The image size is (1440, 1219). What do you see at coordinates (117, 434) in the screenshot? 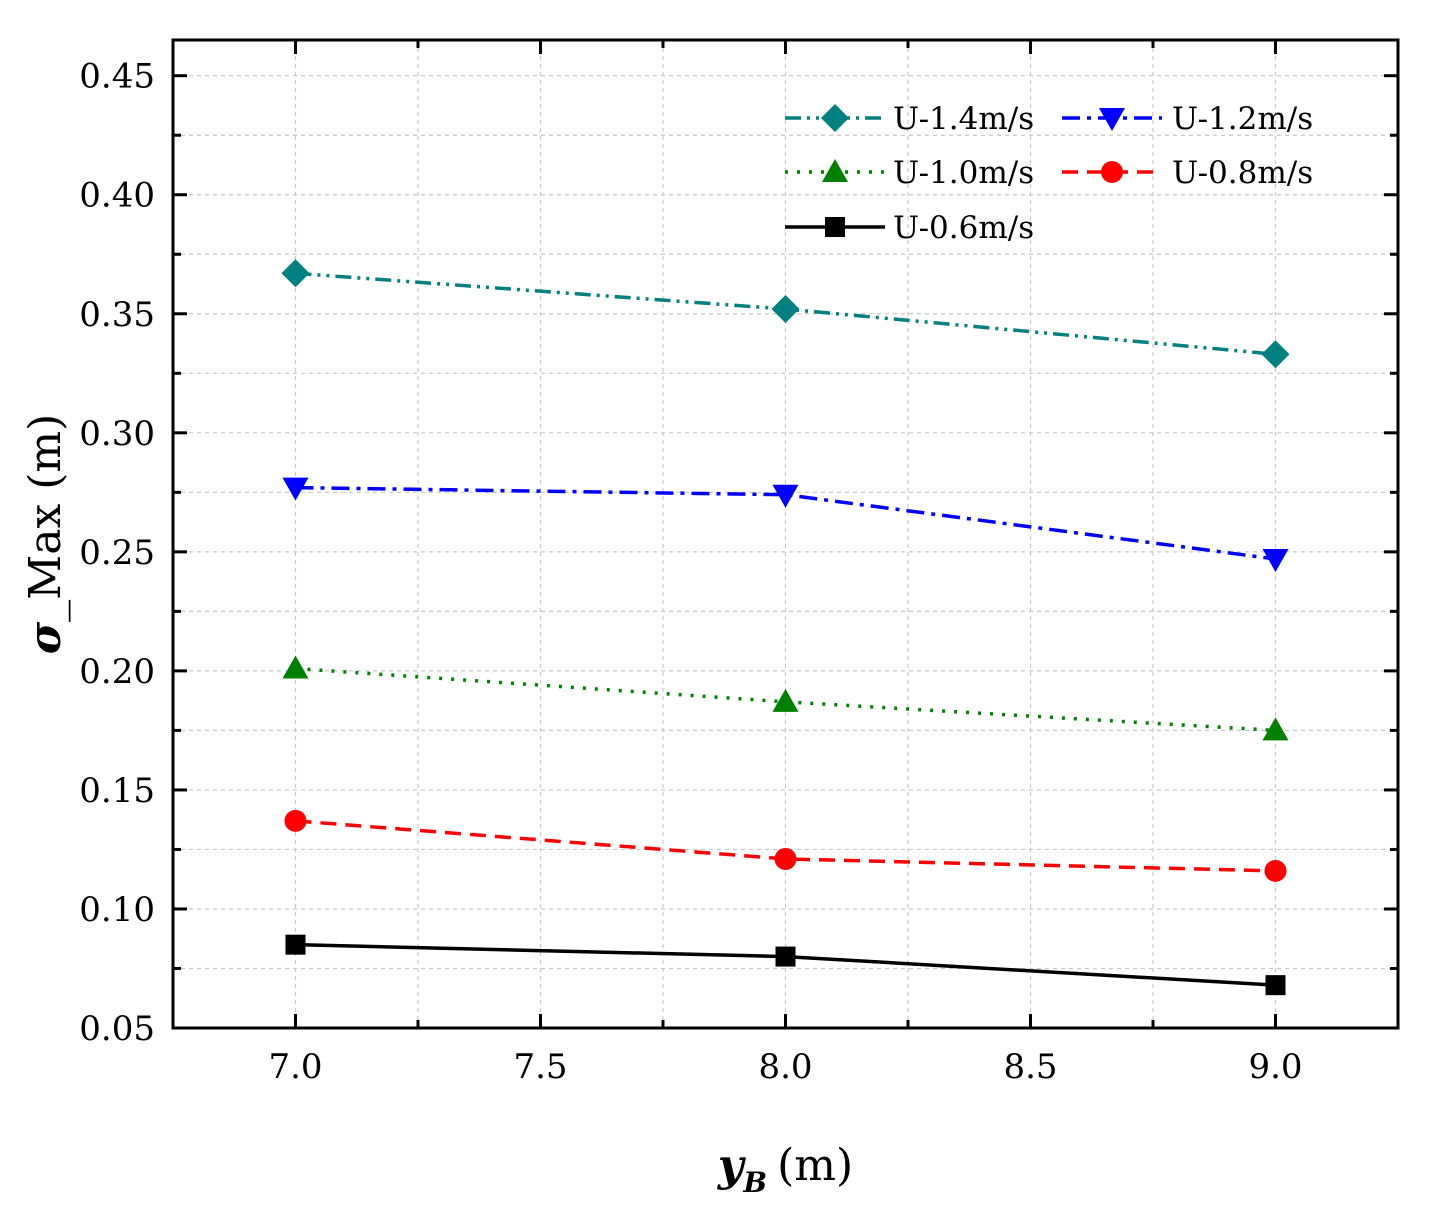
I see `y-tick-label: 0.30` at bounding box center [117, 434].